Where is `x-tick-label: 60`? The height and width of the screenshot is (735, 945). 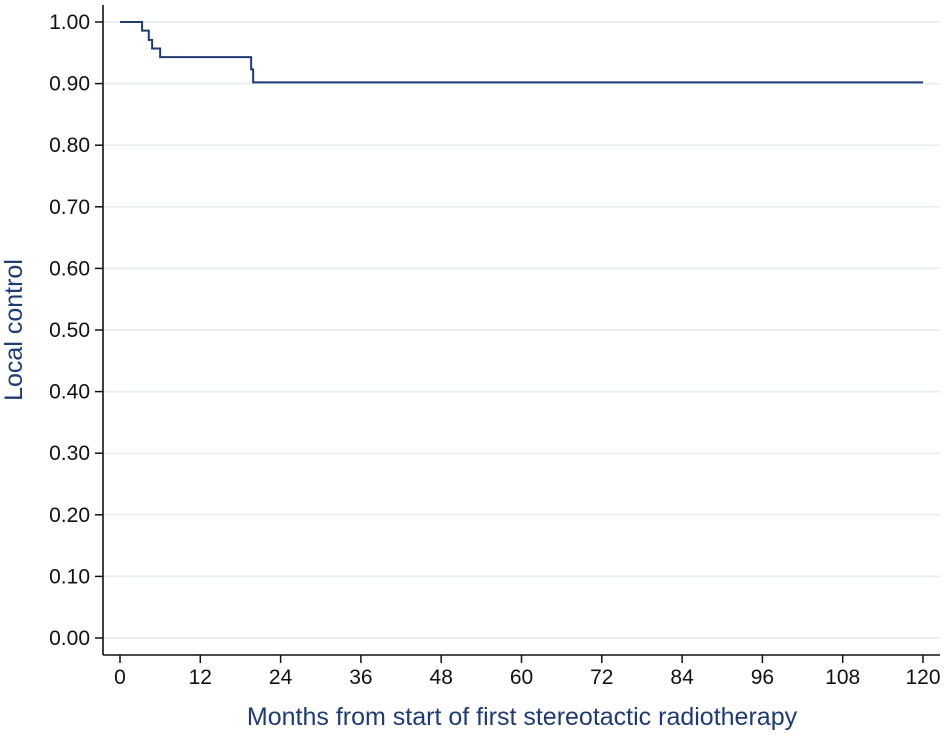 x-tick-label: 60 is located at coordinates (521, 677).